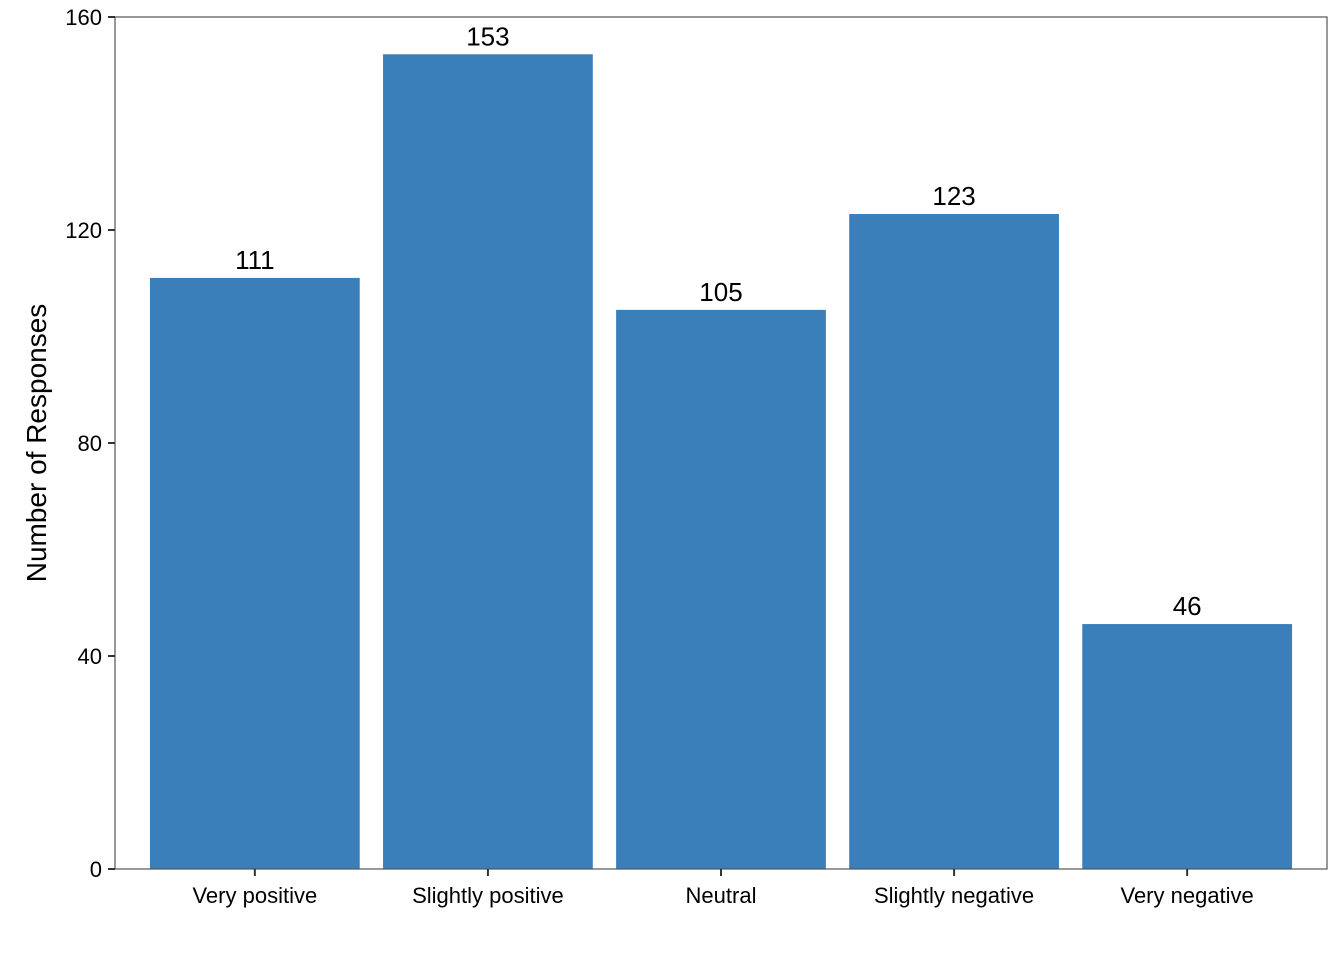 The image size is (1344, 960). I want to click on x-tick-label: Neutral, so click(721, 895).